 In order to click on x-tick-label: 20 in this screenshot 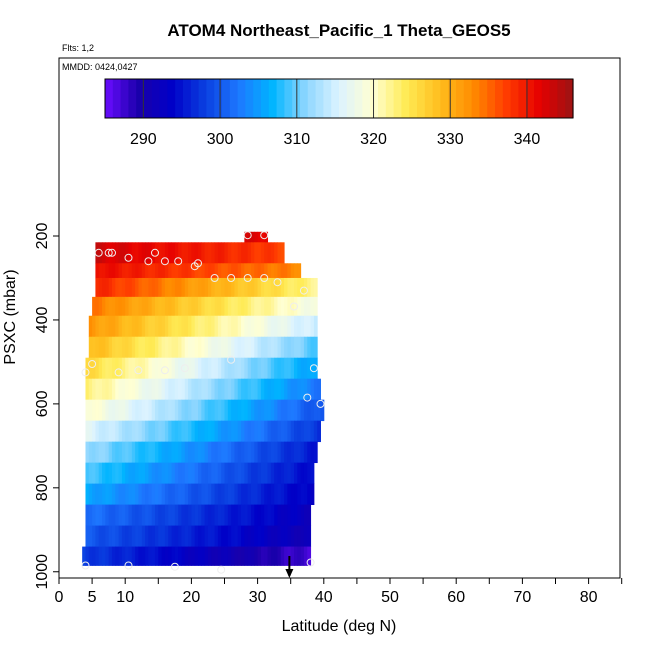, I will do `click(192, 597)`.